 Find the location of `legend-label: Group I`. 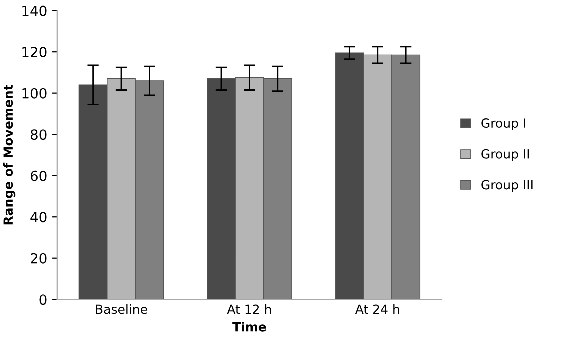

legend-label: Group I is located at coordinates (504, 124).